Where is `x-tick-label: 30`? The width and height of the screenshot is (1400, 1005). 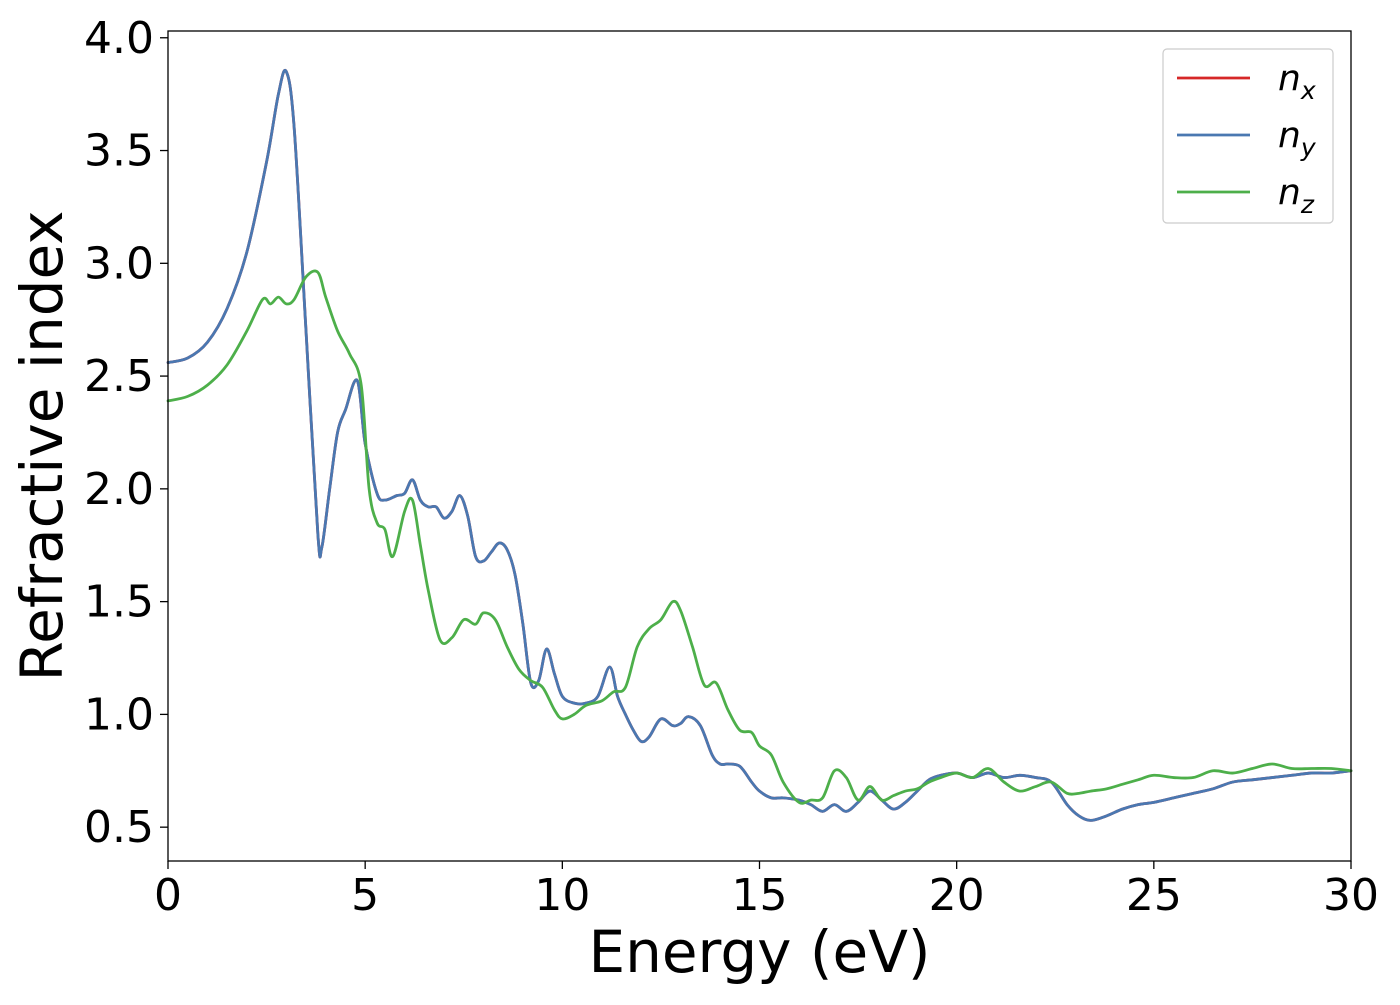
x-tick-label: 30 is located at coordinates (1351, 895).